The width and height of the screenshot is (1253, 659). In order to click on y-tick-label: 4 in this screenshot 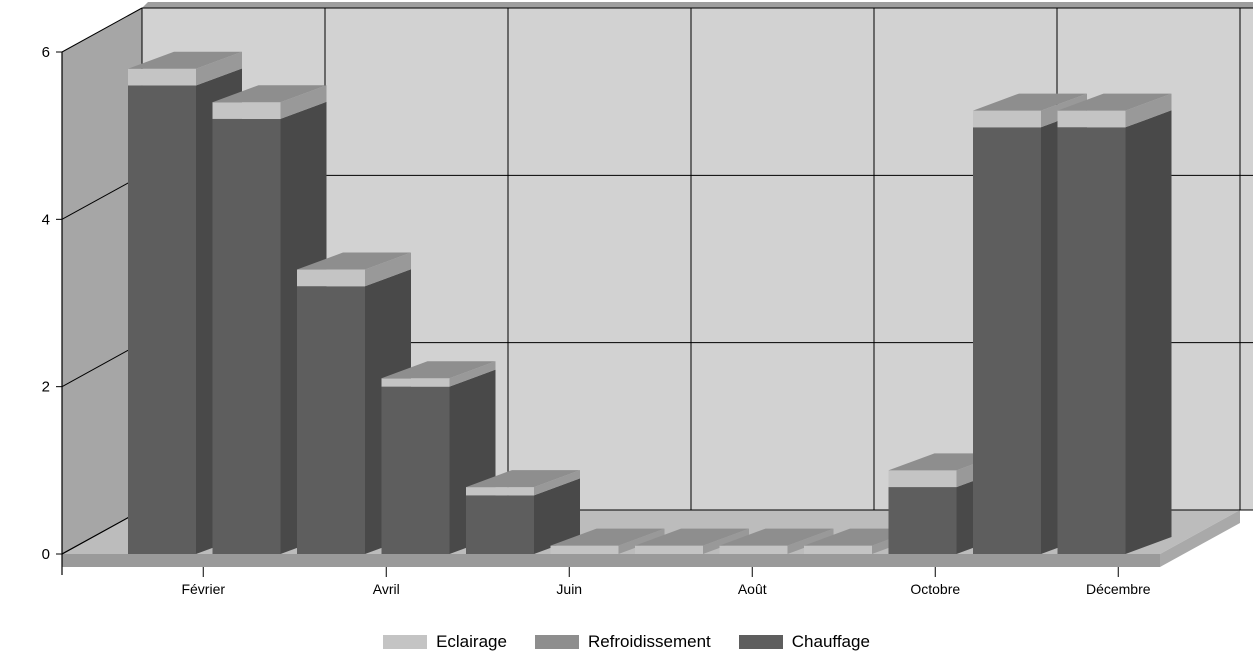, I will do `click(46, 219)`.